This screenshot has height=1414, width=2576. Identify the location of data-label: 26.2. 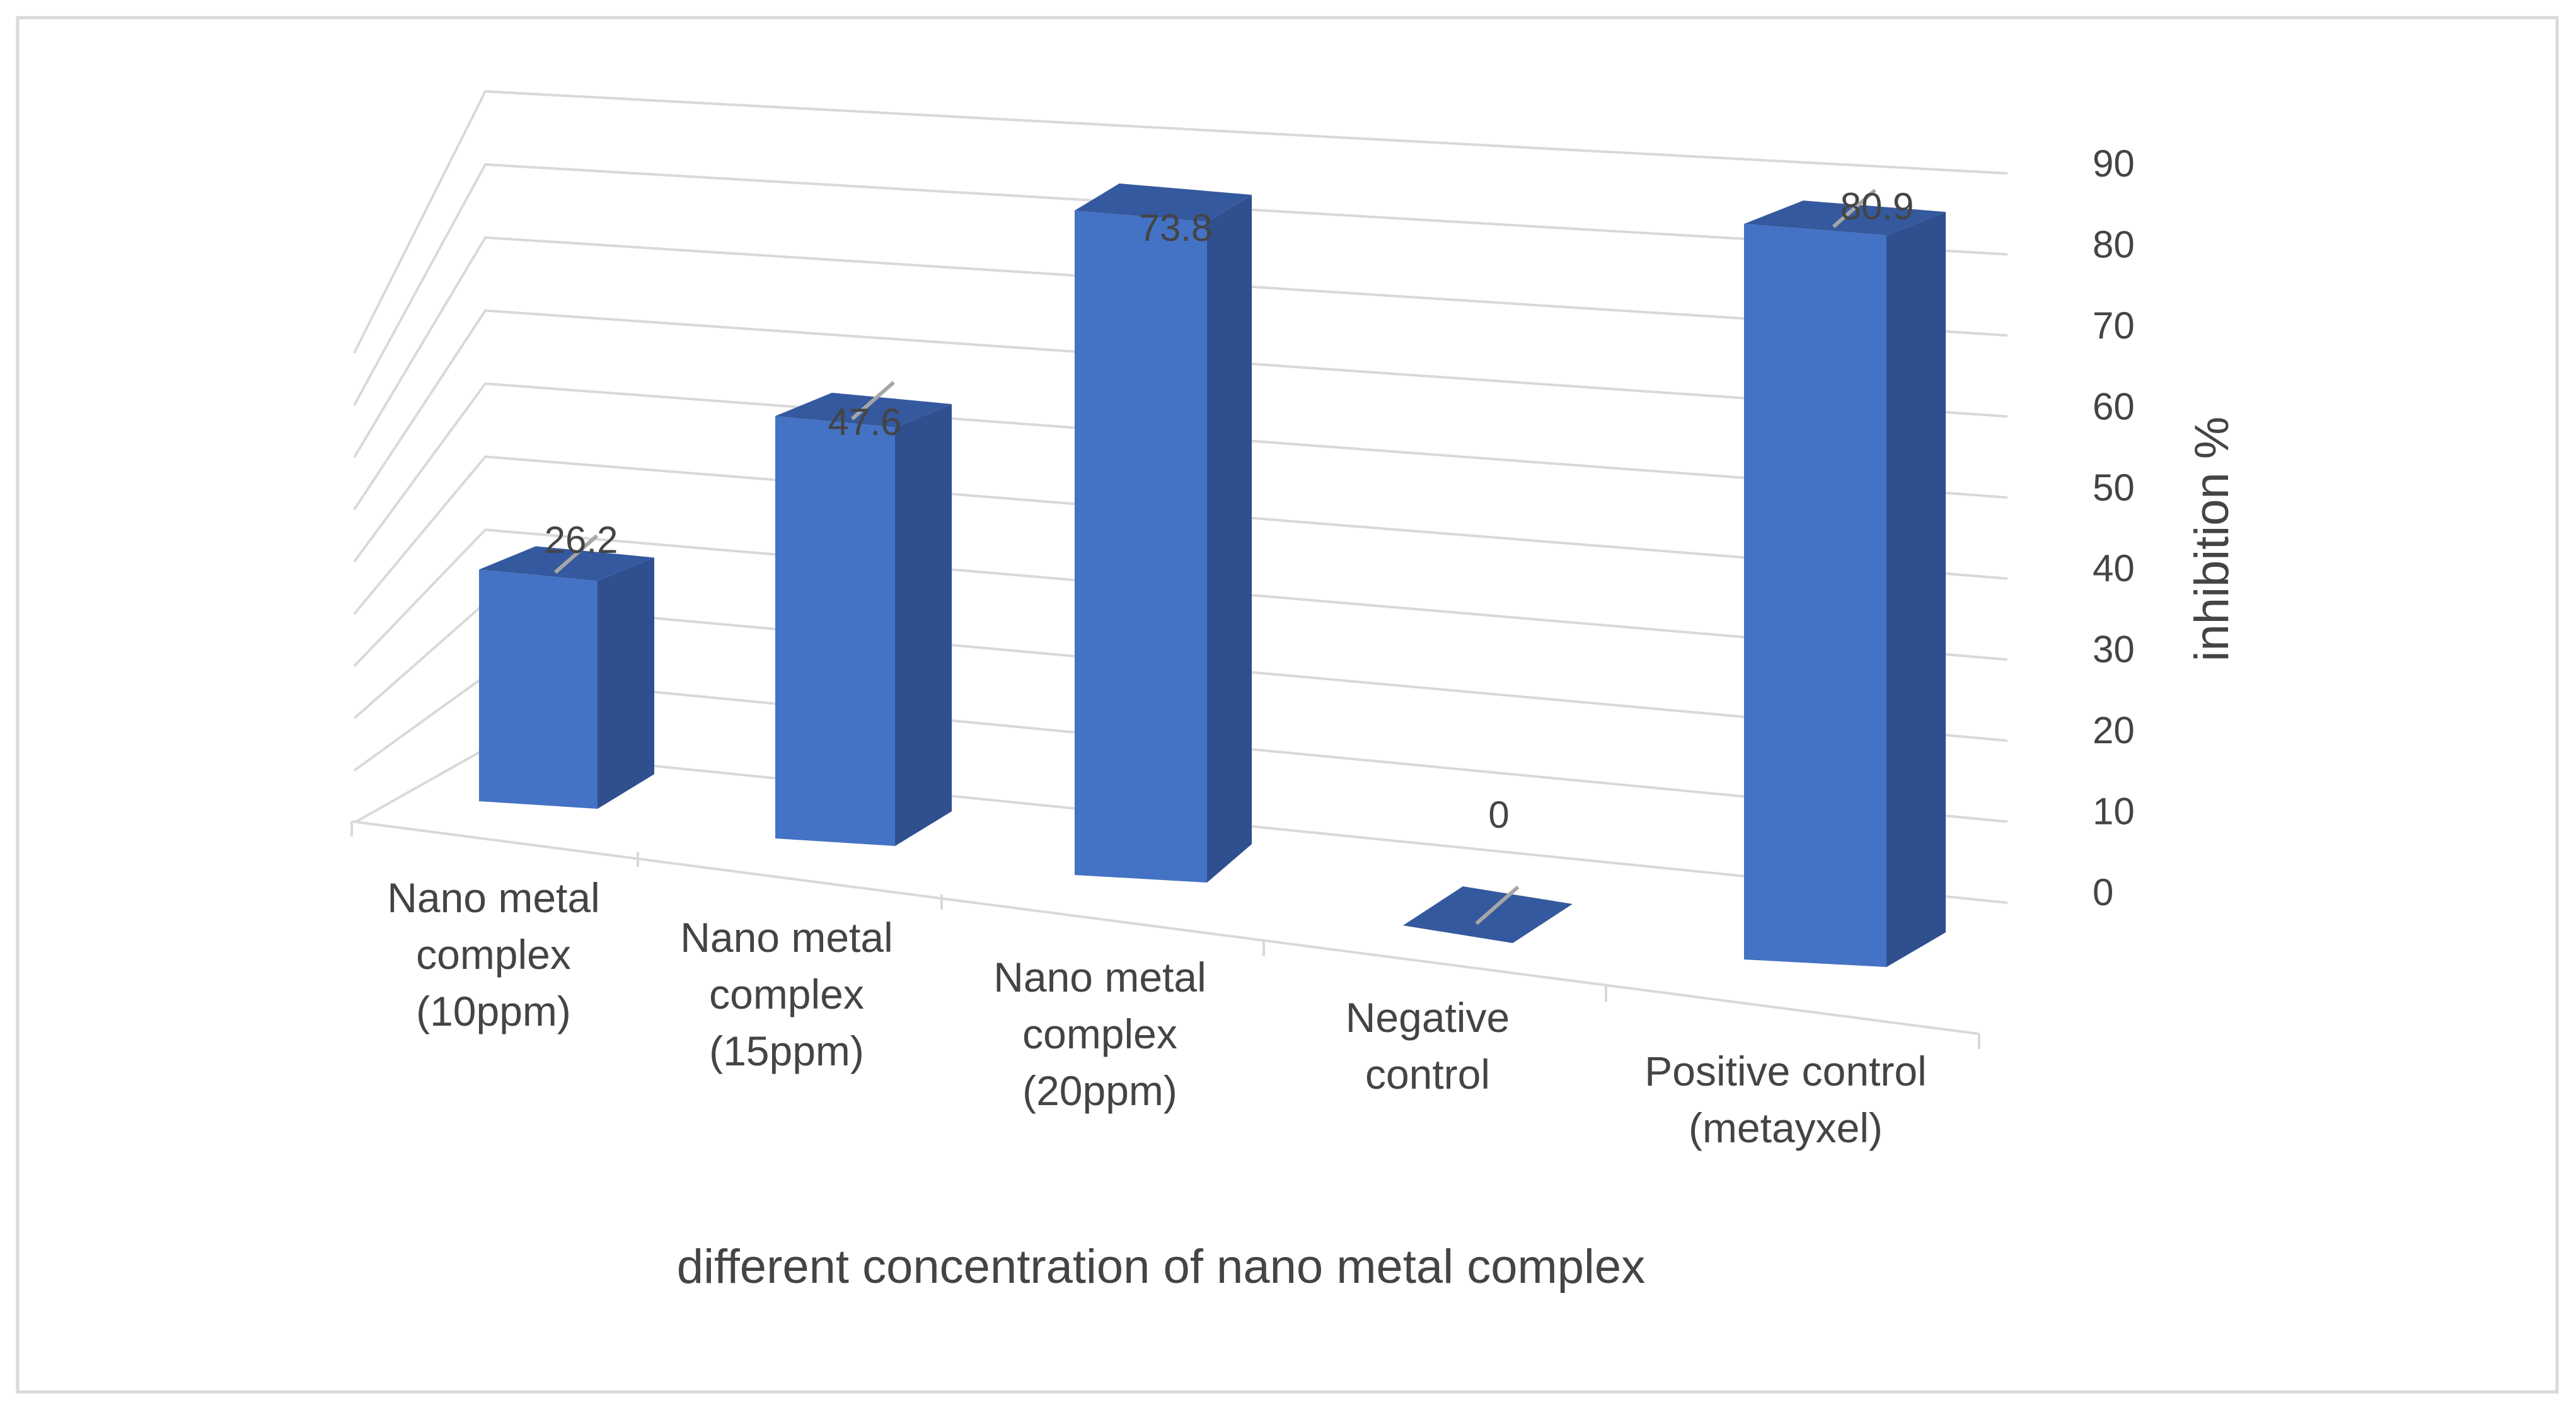
(581, 540).